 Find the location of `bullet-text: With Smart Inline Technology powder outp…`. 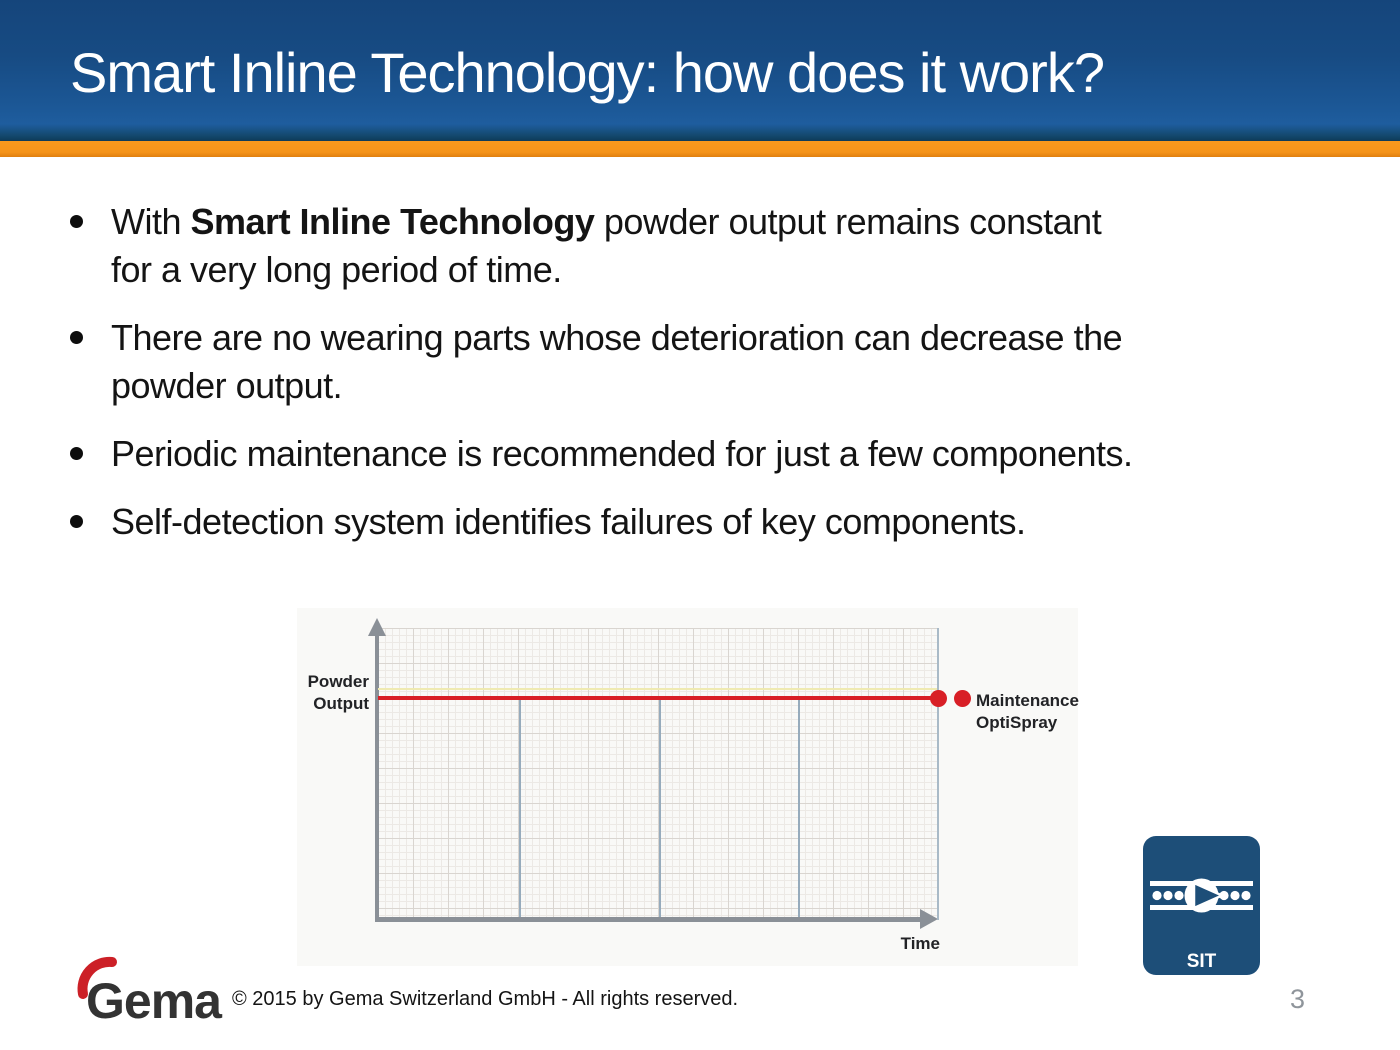

bullet-text: With Smart Inline Technology powder outp… is located at coordinates (606, 245).